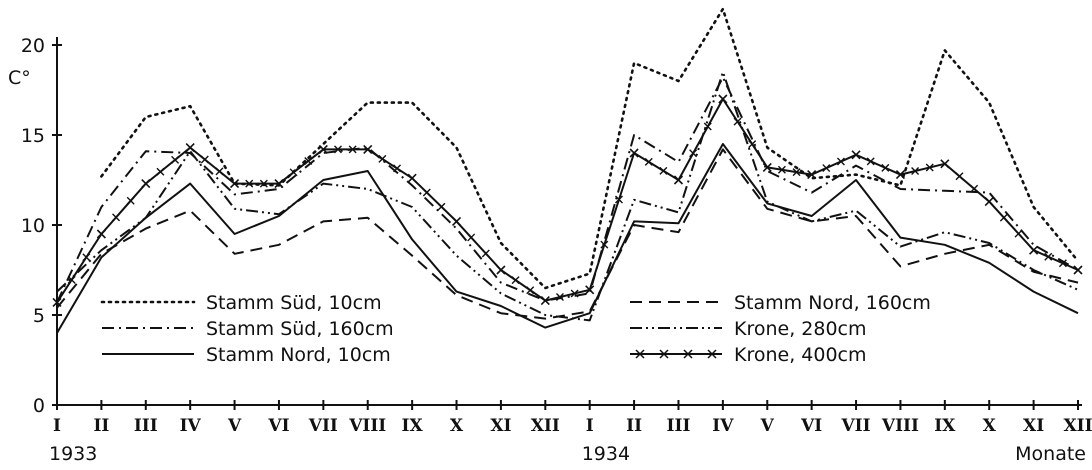  Describe the element at coordinates (1077, 426) in the screenshot. I see `x-tick-label: XII` at that location.